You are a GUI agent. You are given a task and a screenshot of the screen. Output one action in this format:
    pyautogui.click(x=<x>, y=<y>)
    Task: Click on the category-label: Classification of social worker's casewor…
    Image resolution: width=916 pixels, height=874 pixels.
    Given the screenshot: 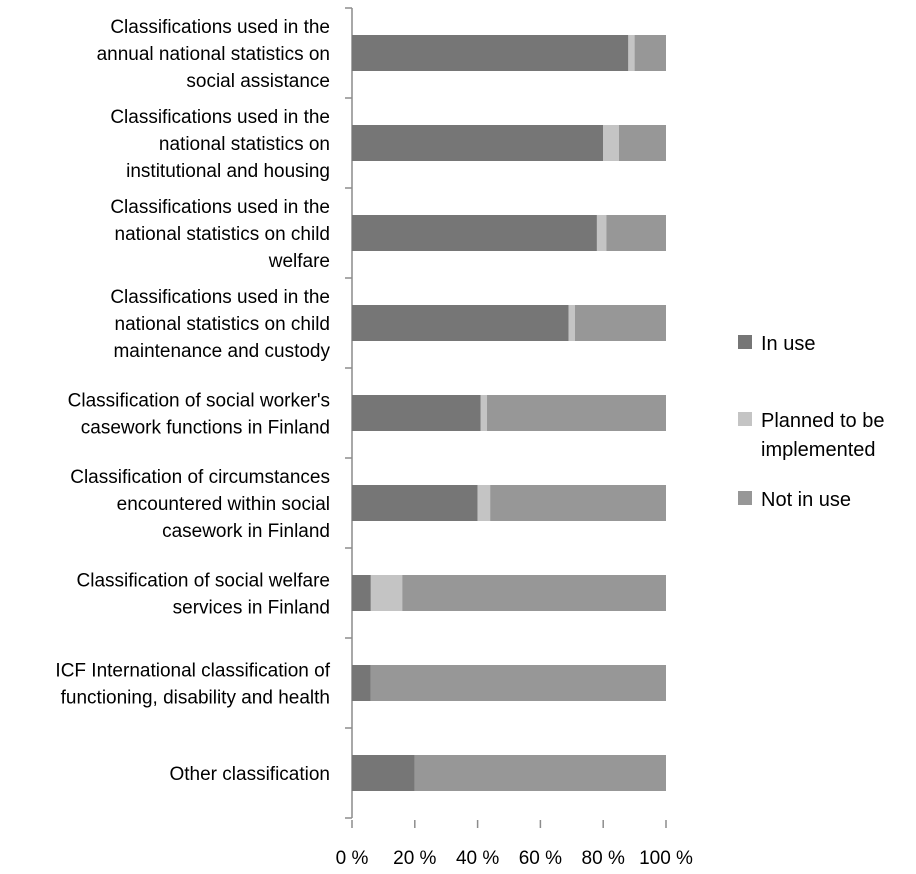 What is the action you would take?
    pyautogui.click(x=199, y=415)
    